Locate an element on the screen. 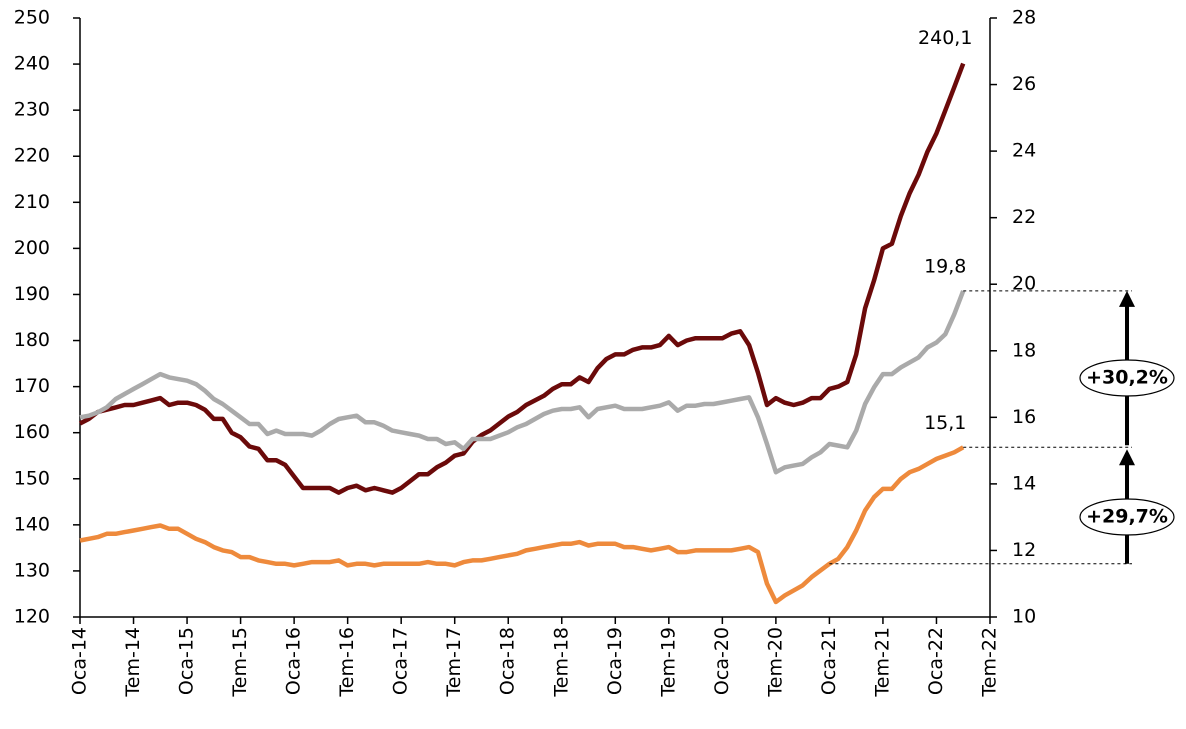 This screenshot has width=1186, height=729. data-label: 240,1 is located at coordinates (945, 38).